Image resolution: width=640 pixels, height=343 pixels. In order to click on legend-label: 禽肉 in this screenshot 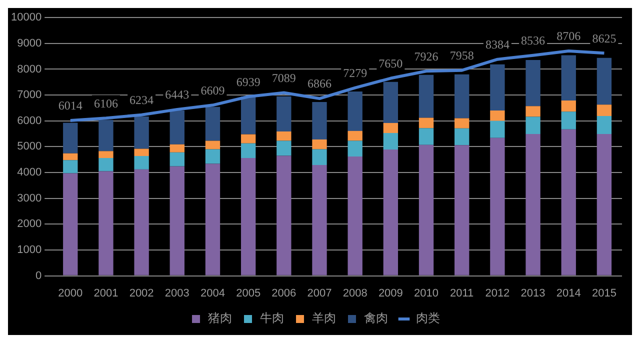, I will do `click(376, 318)`.